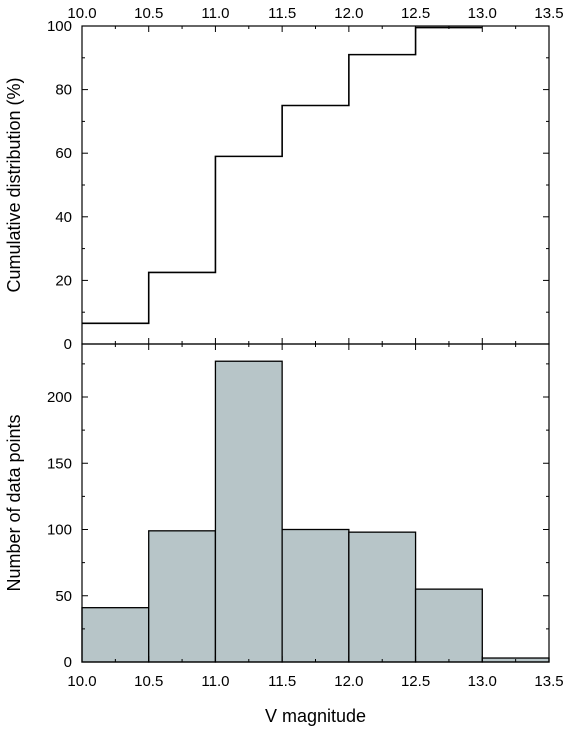 The height and width of the screenshot is (735, 566). I want to click on bottom-x-tick-label: 11.5, so click(282, 681).